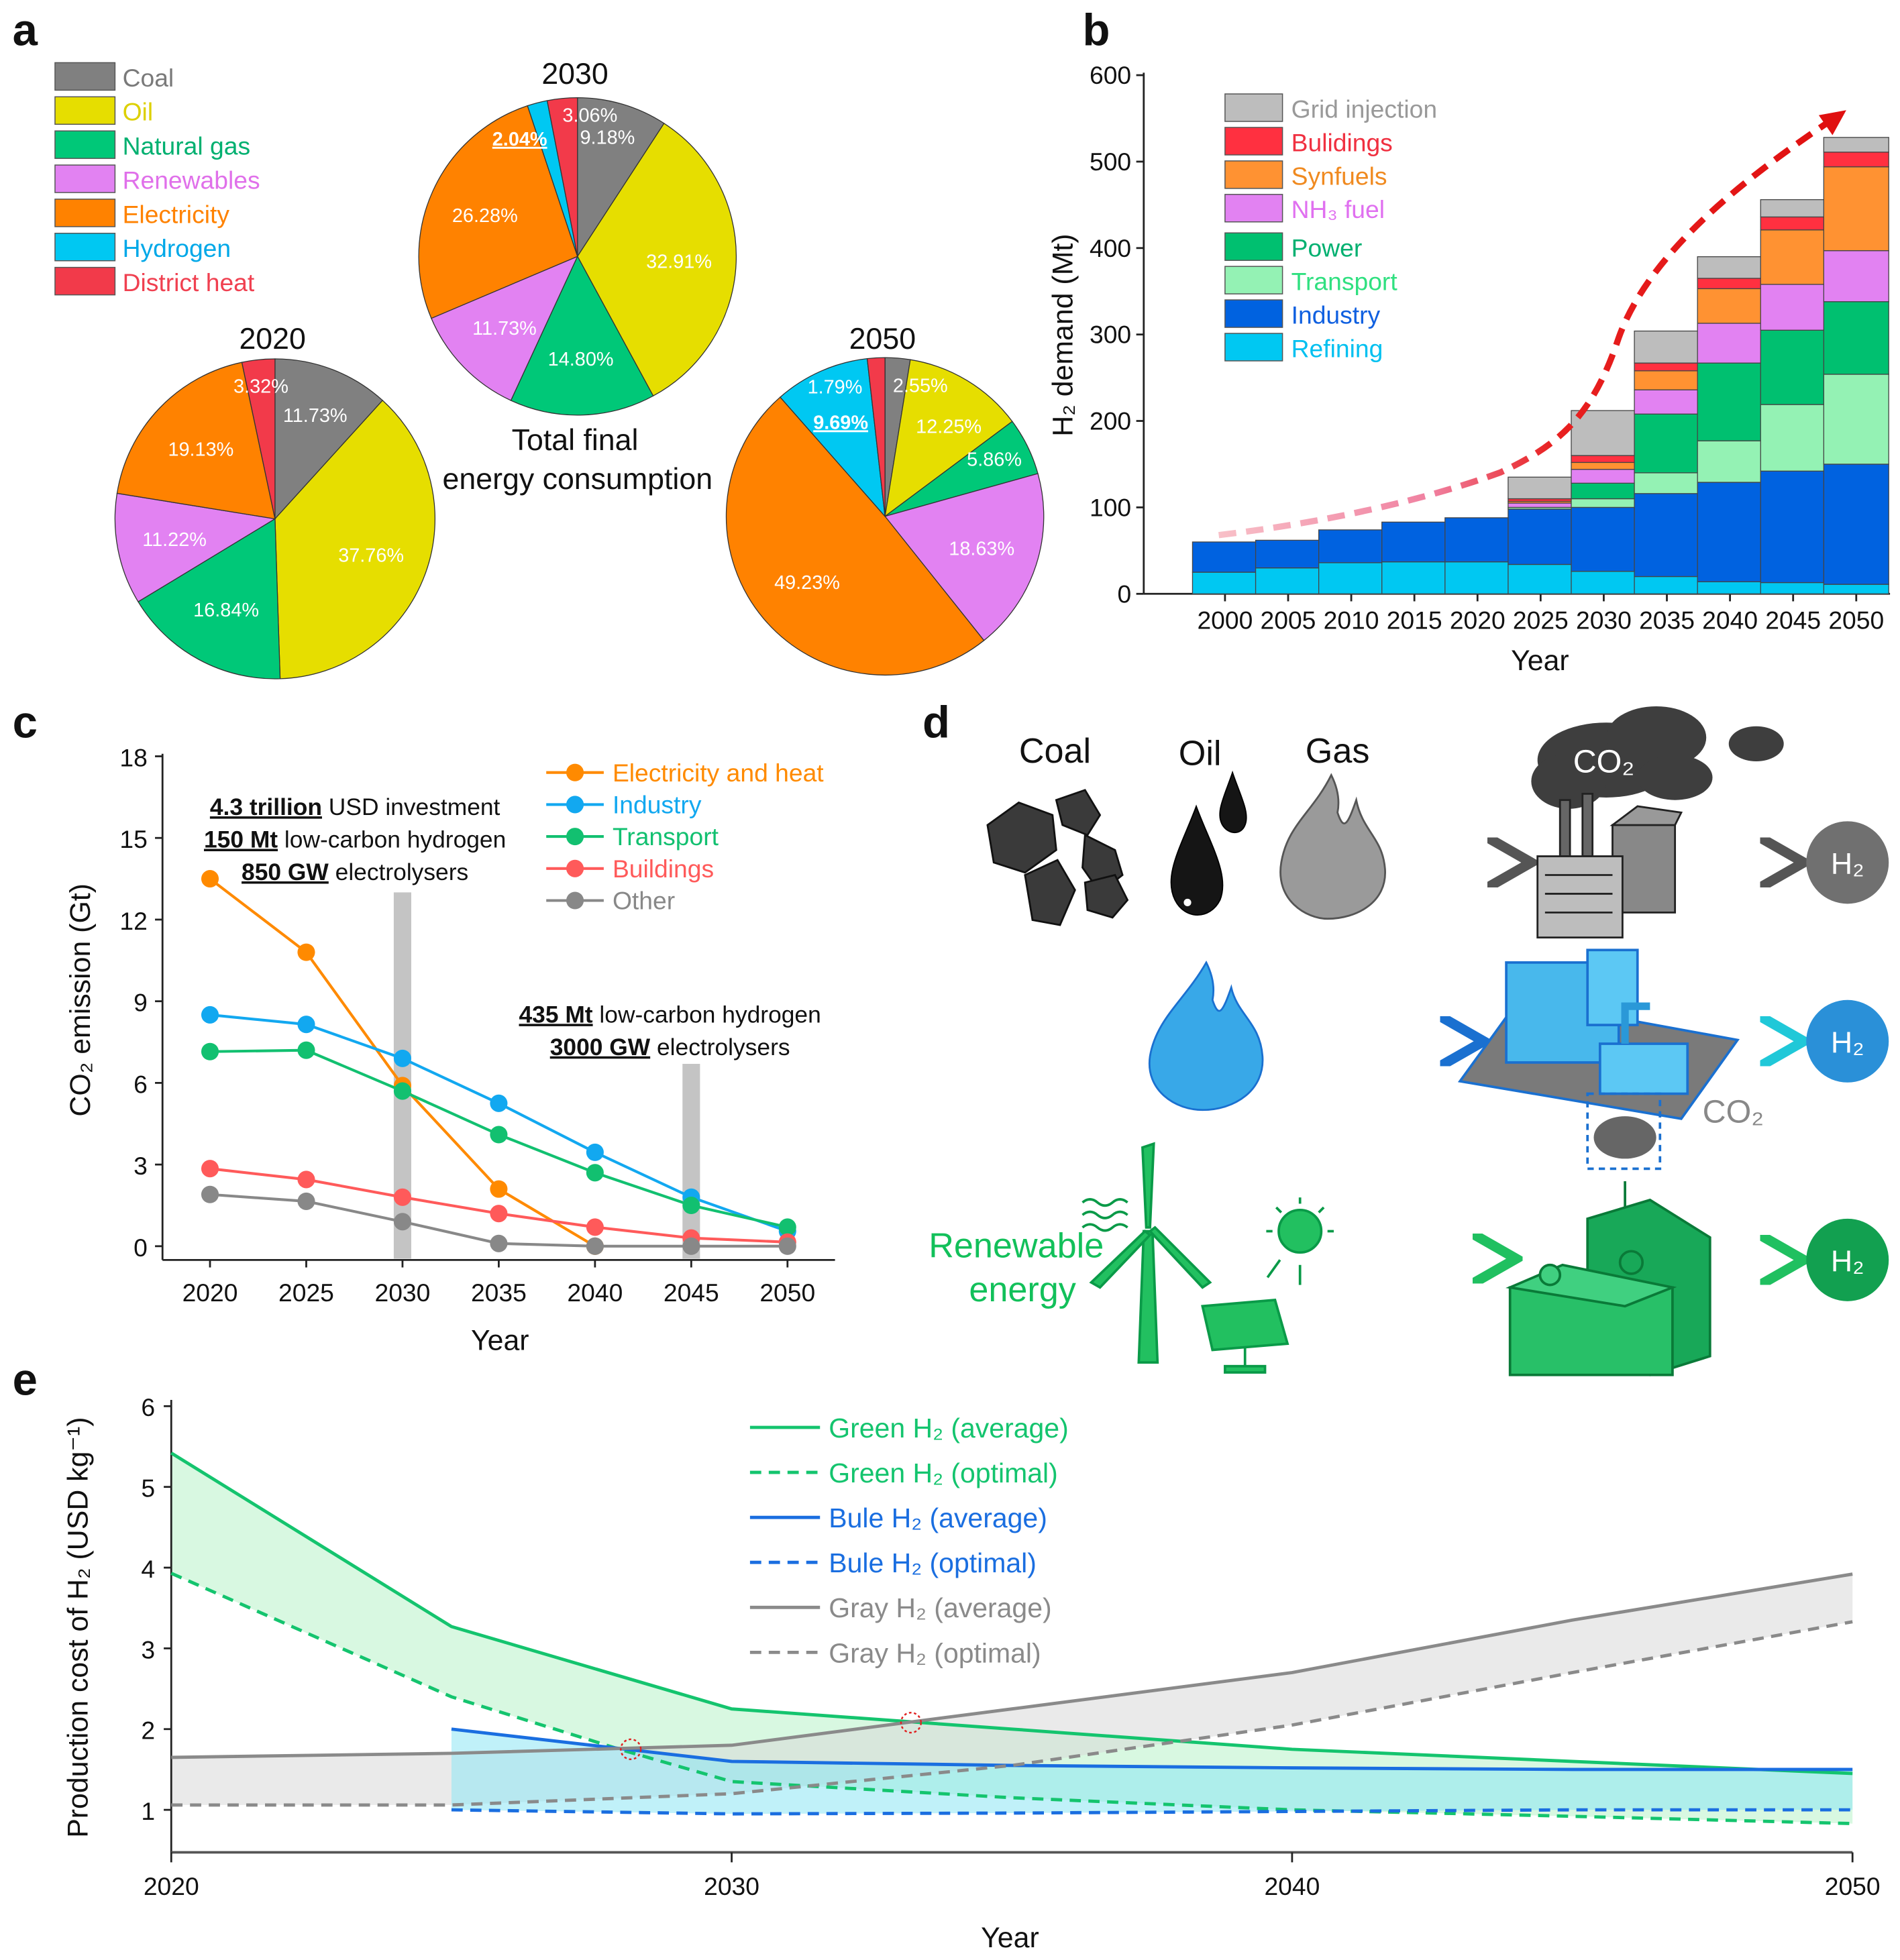  Describe the element at coordinates (1414, 620) in the screenshot. I see `x-tick-label: 2015` at that location.